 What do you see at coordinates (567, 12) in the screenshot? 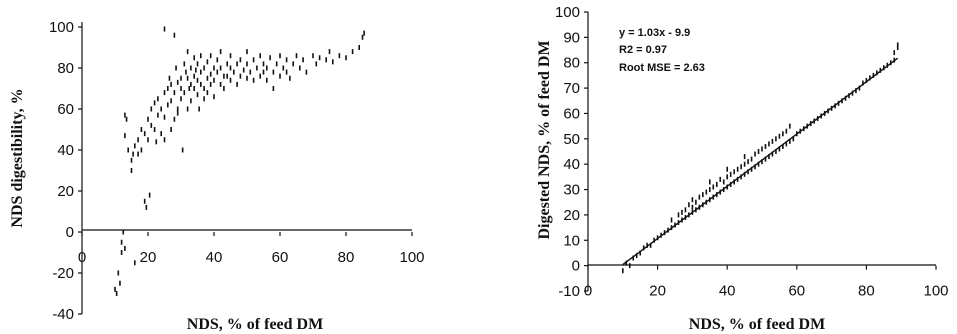
I see `y-tick-label: 100` at bounding box center [567, 12].